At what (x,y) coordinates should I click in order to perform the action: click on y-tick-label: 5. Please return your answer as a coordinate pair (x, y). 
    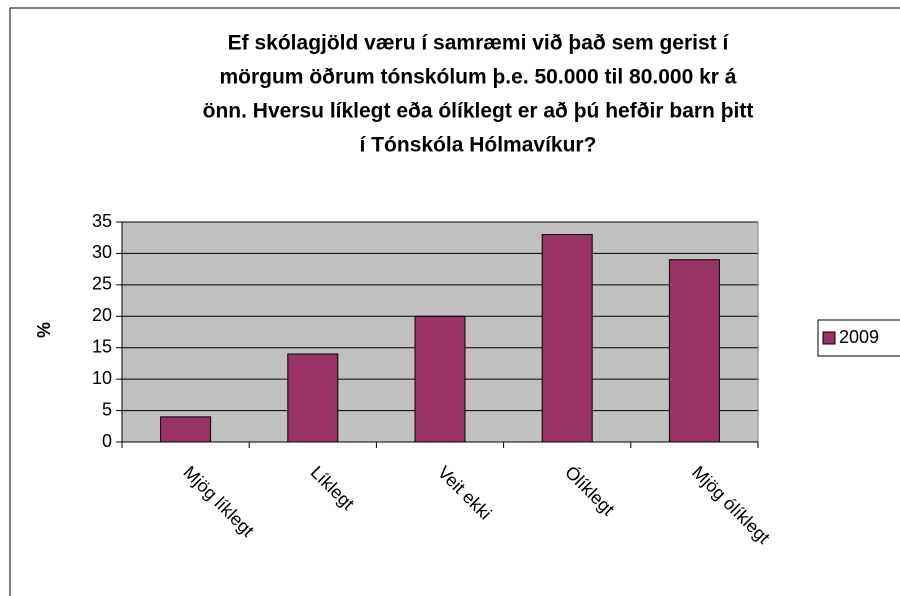
    Looking at the image, I should click on (107, 409).